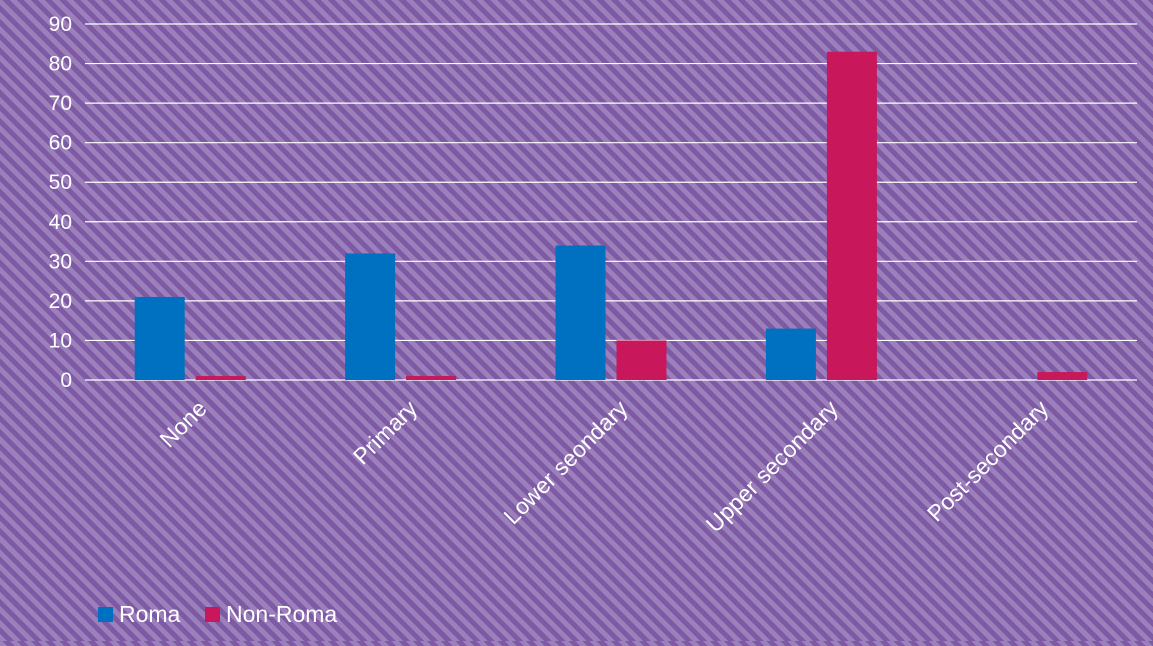  I want to click on y-tick-label: 10, so click(60, 340).